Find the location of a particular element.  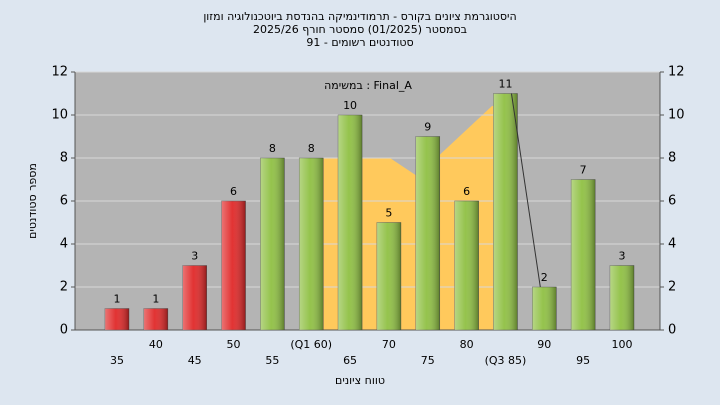

y2-tick-label: 2 is located at coordinates (672, 287).